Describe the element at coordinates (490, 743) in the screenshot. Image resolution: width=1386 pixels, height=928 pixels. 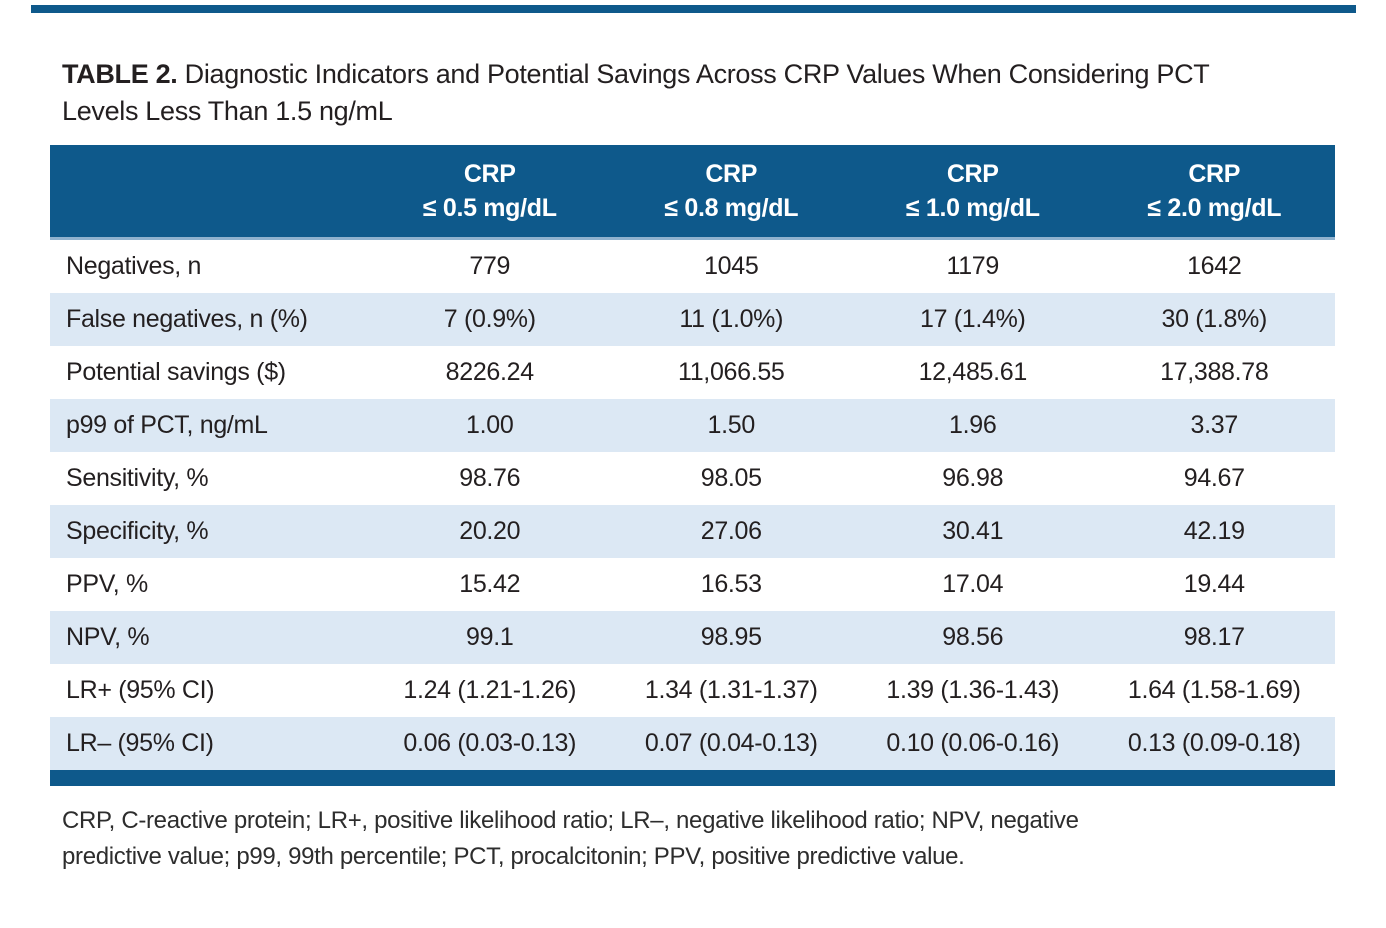
I see `cell-value: 0.06 (0.03-0.13)` at that location.